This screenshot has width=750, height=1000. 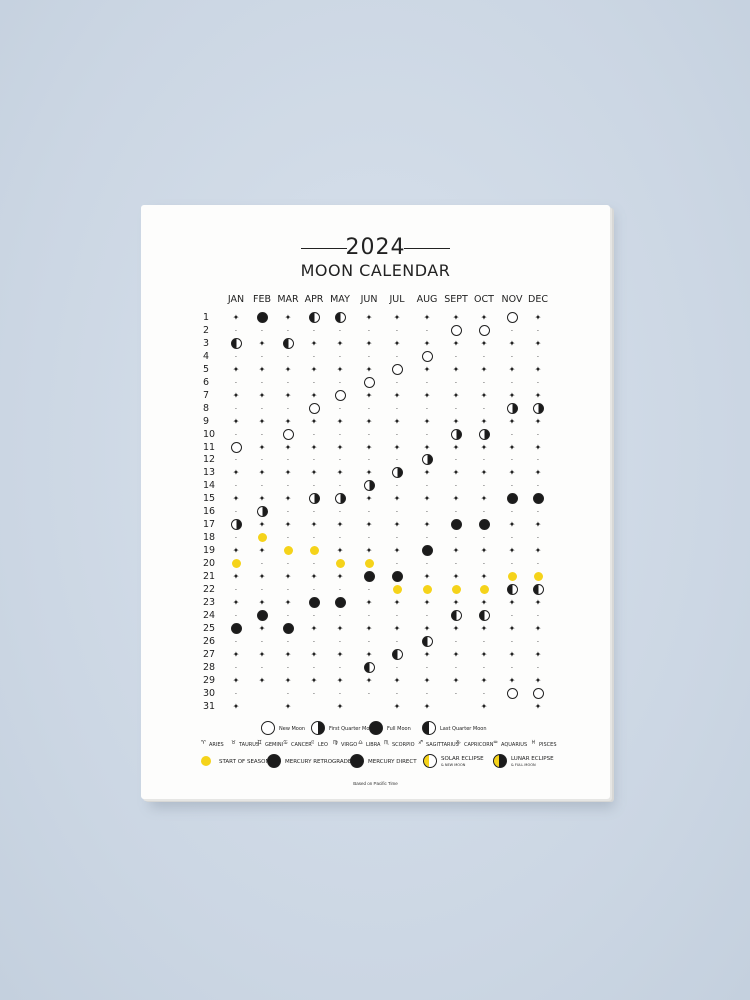 I want to click on day-number: 6, so click(x=206, y=382).